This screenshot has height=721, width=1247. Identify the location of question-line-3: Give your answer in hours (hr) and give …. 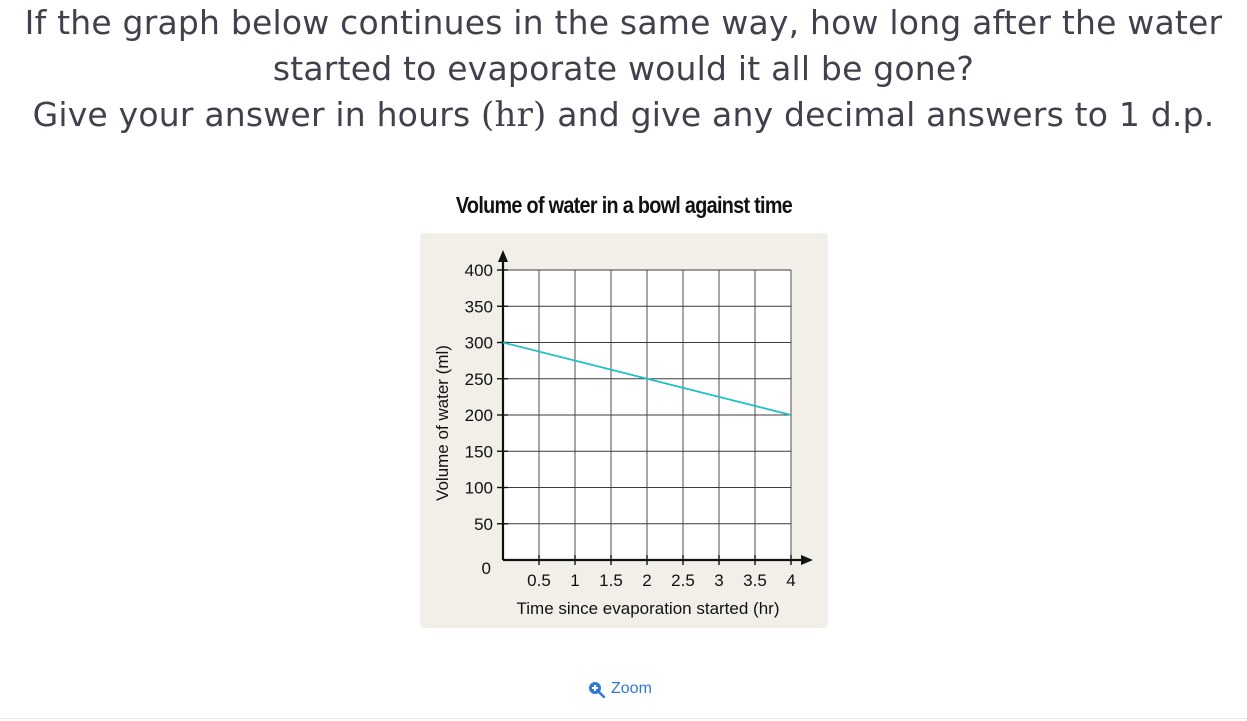
(623, 115).